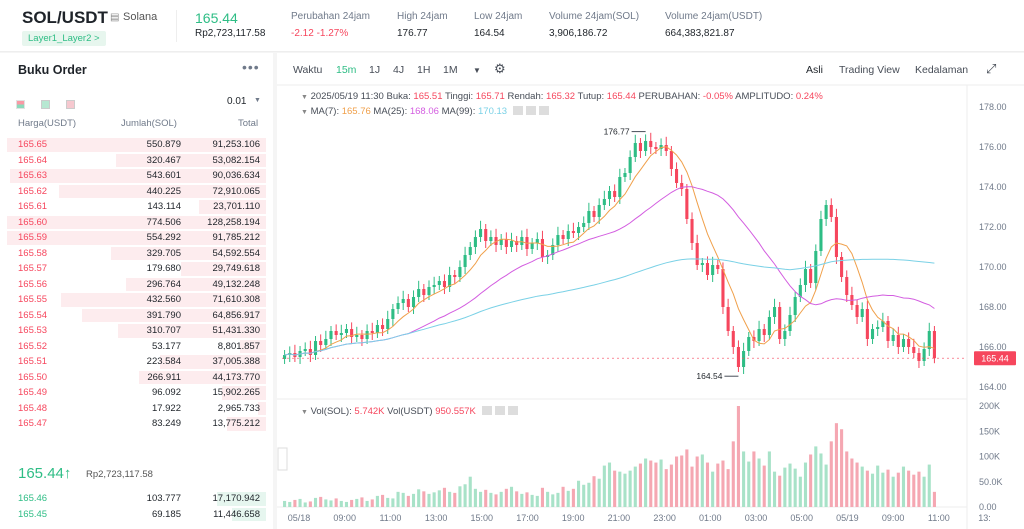  I want to click on price-tick-label: 168.00, so click(993, 307).